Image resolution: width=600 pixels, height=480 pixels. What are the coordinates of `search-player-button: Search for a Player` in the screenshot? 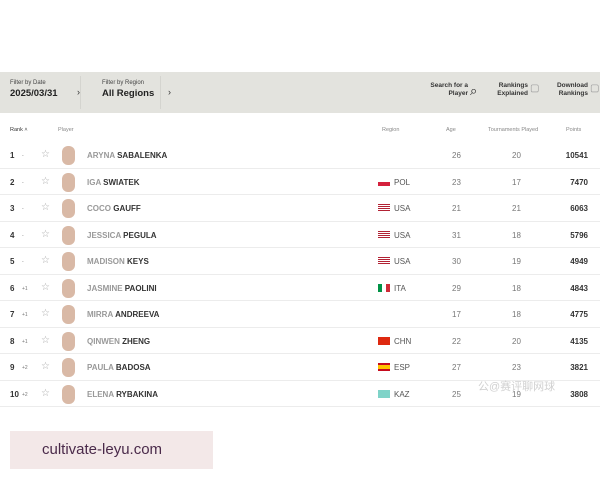 It's located at (449, 89).